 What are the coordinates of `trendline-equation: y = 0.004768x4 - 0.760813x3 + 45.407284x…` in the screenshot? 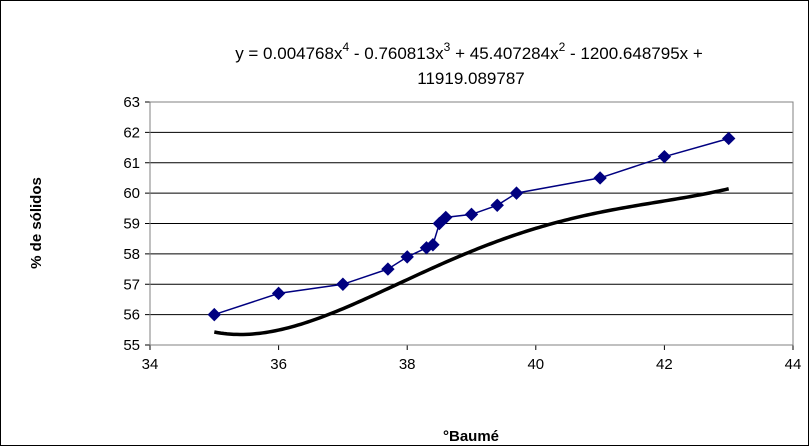 It's located at (469, 51).